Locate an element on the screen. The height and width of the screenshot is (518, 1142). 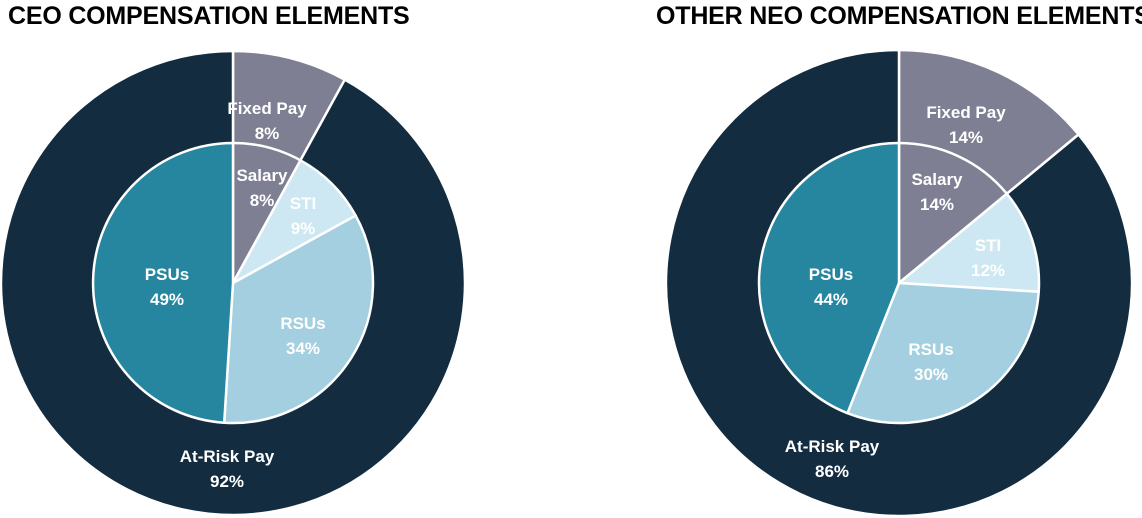
ceo-outer-at-risk-pay-name: At-Risk Pay is located at coordinates (227, 456).